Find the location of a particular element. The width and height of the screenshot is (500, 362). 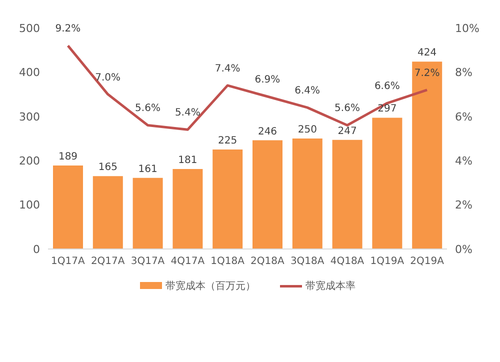

x-tick-label: 1Q19A is located at coordinates (387, 262).